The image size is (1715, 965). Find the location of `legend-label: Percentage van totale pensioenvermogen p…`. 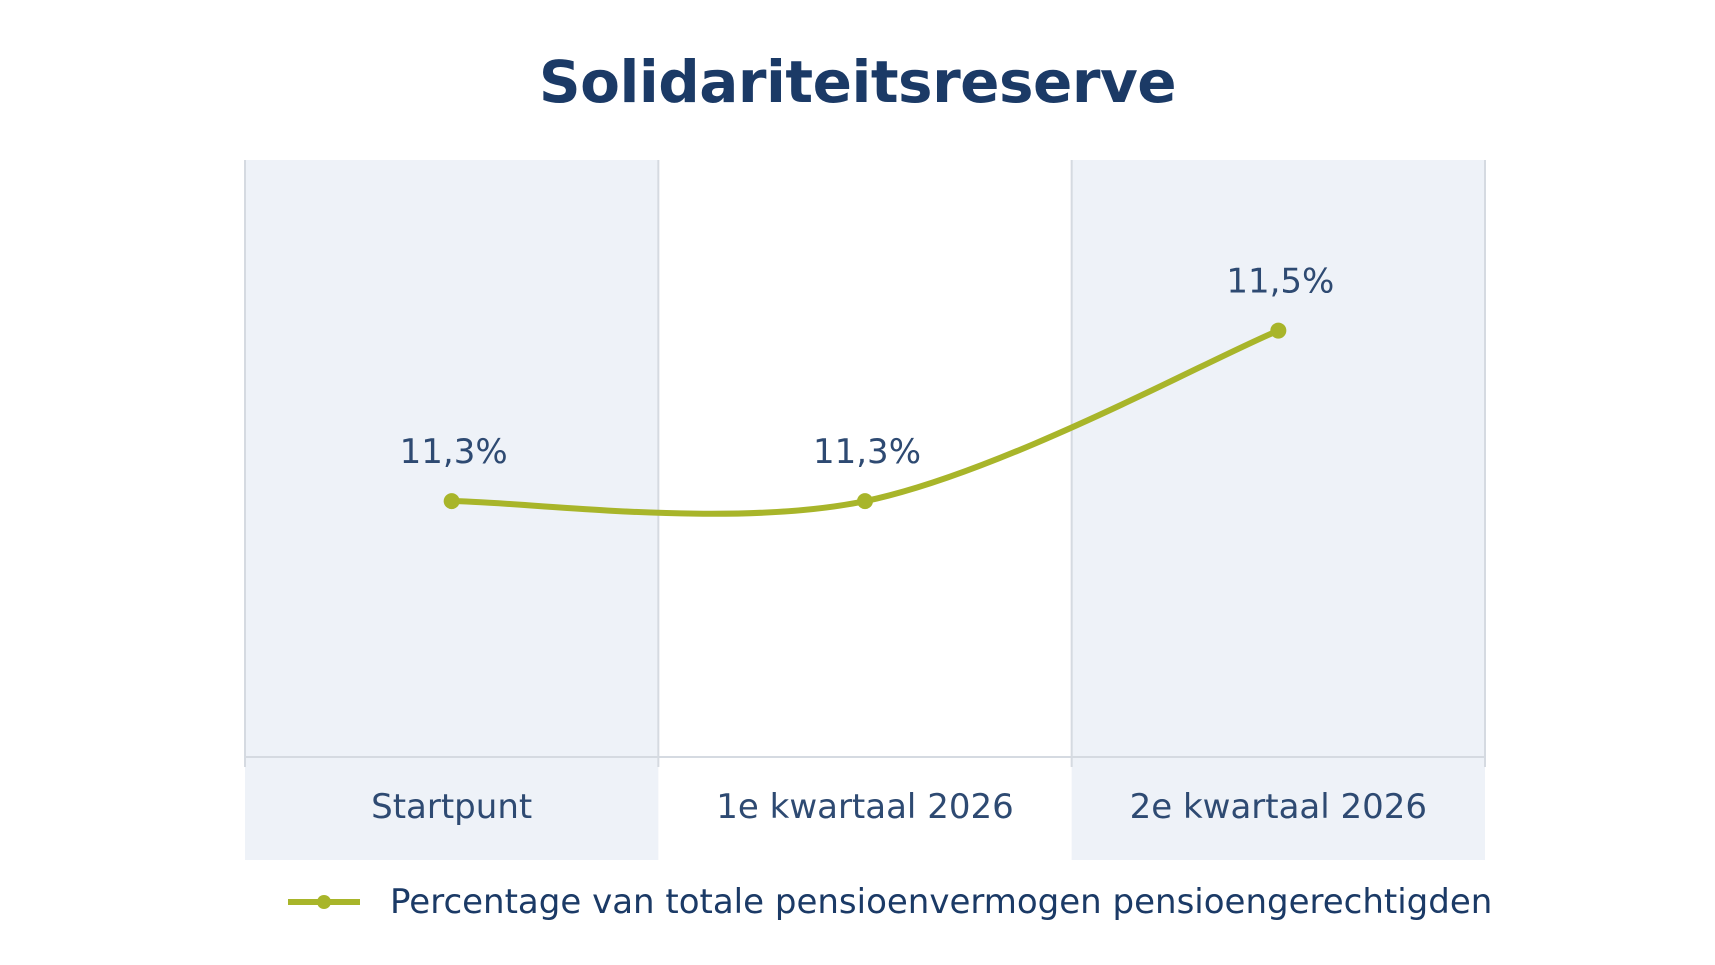

legend-label: Percentage van totale pensioenvermogen p… is located at coordinates (941, 902).